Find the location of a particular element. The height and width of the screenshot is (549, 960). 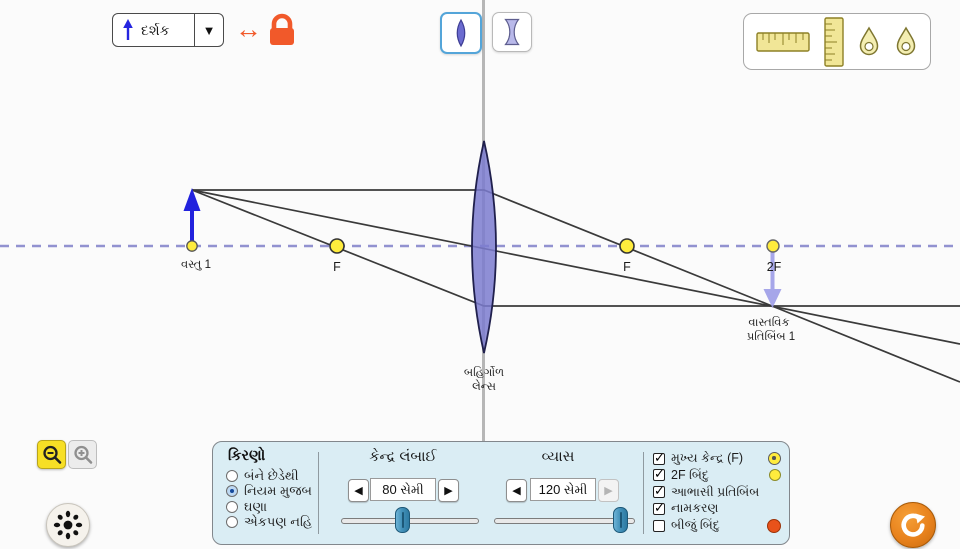

zoom-in-button is located at coordinates (82, 454).